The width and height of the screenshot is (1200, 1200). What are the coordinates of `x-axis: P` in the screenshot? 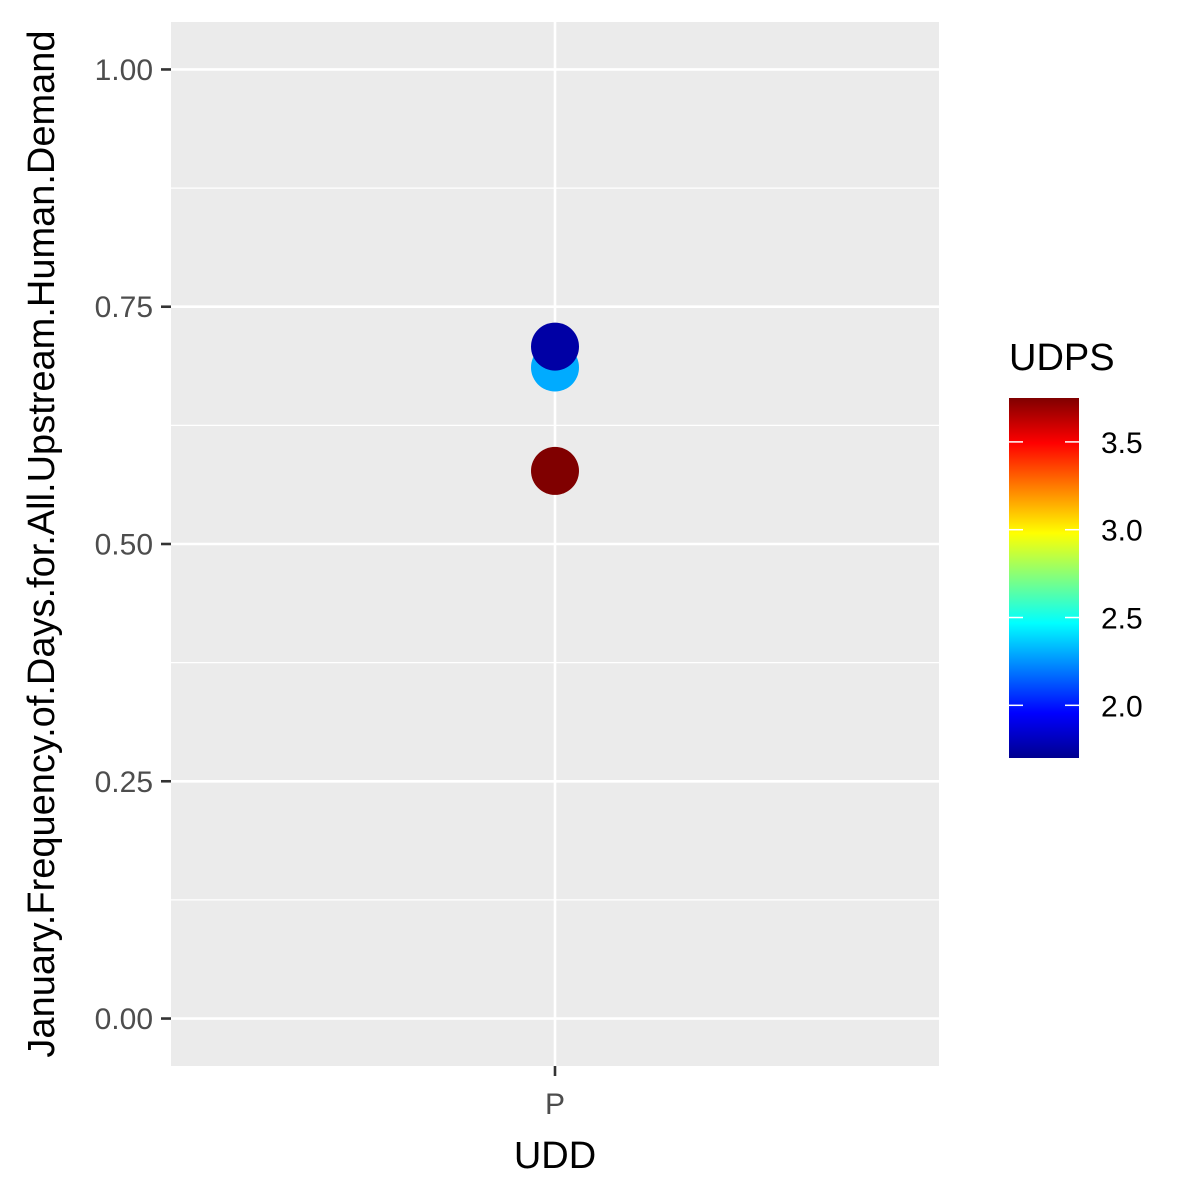 It's located at (555, 1093).